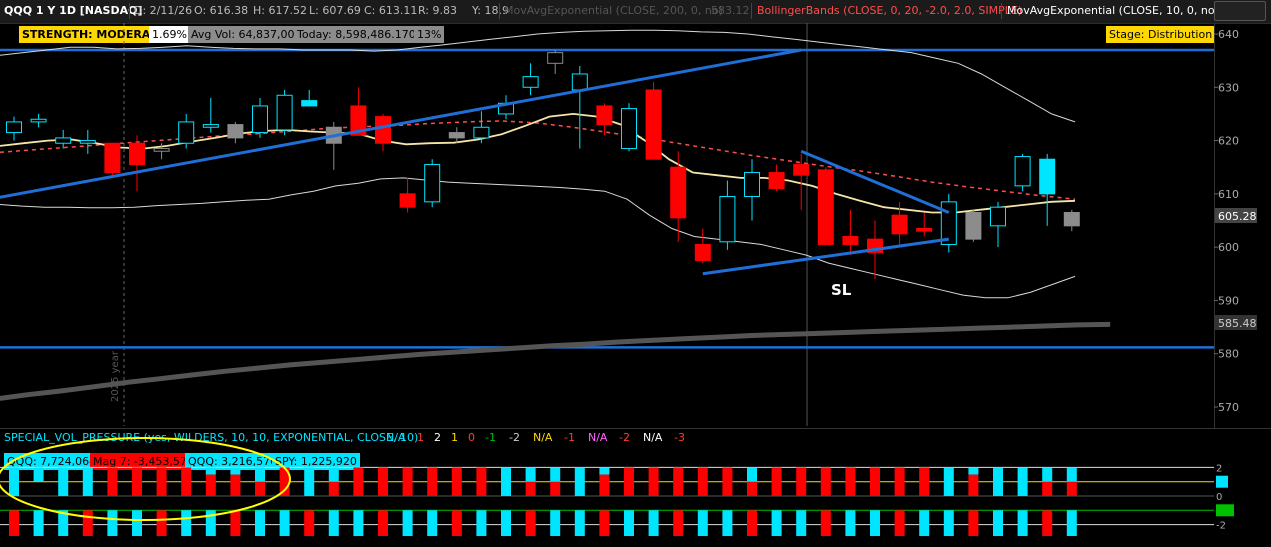 This screenshot has height=547, width=1271. Describe the element at coordinates (360, 34) in the screenshot. I see `today-vol-badge: Today: 8,598,486.1708` at that location.